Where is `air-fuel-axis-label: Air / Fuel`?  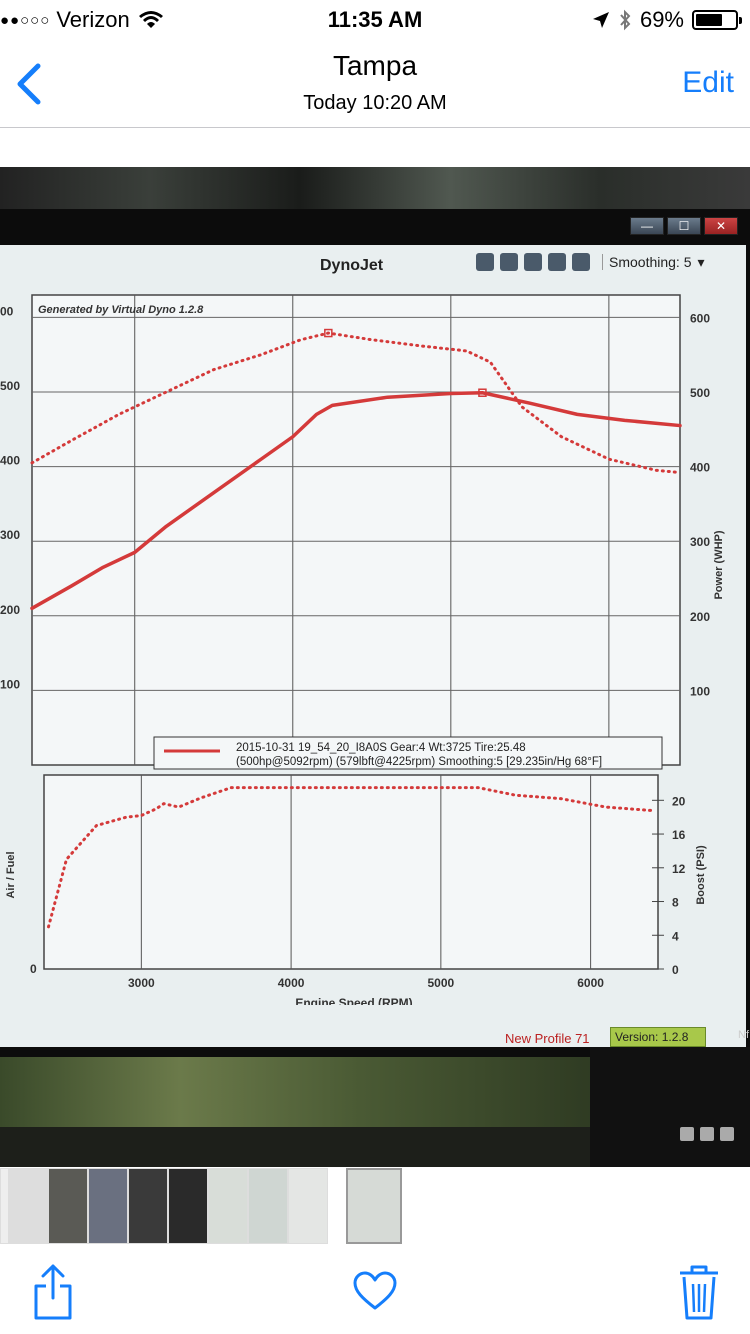 air-fuel-axis-label: Air / Fuel is located at coordinates (11, 874).